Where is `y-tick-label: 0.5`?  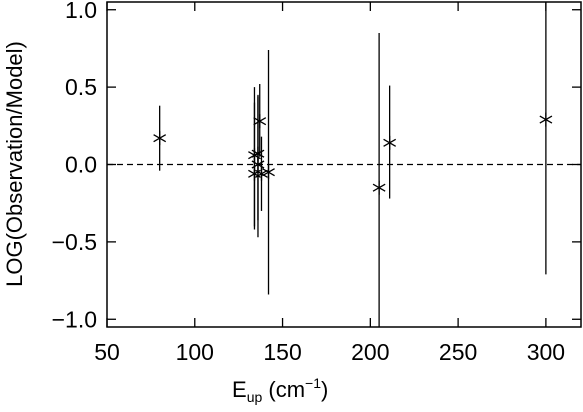
y-tick-label: 0.5 is located at coordinates (81, 87).